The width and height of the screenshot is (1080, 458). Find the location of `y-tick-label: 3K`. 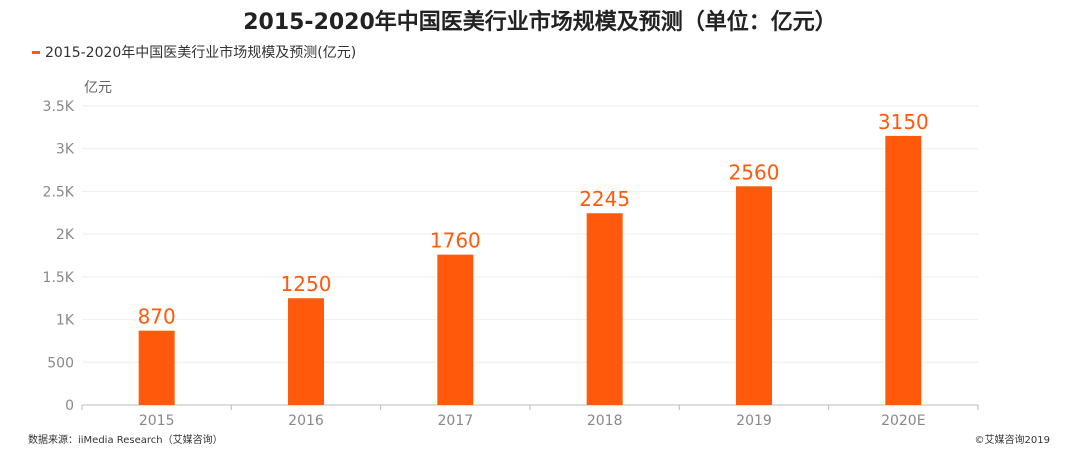

y-tick-label: 3K is located at coordinates (65, 150).